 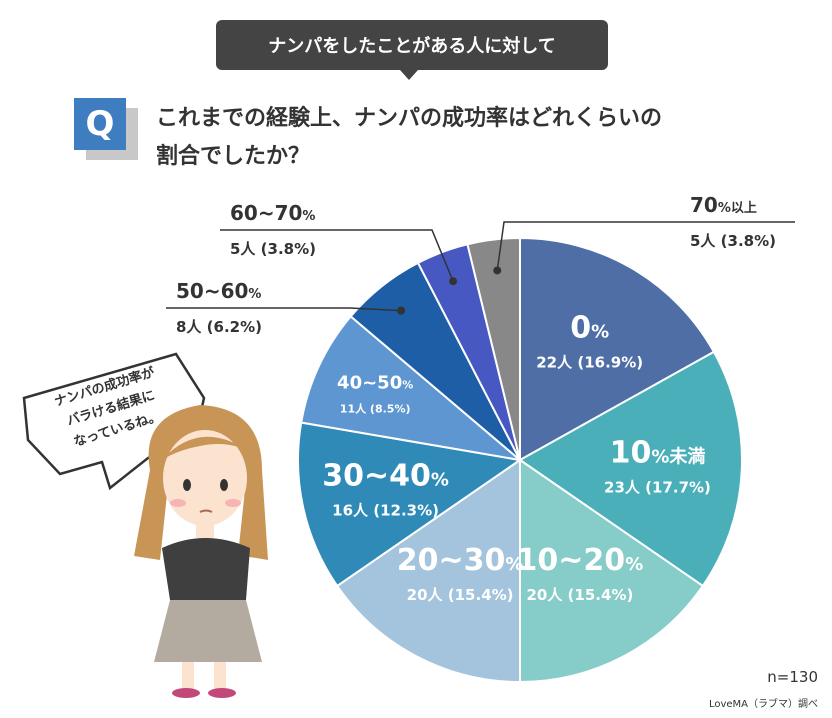 I want to click on slice-label-50-60: 50~60%, so click(x=218, y=291).